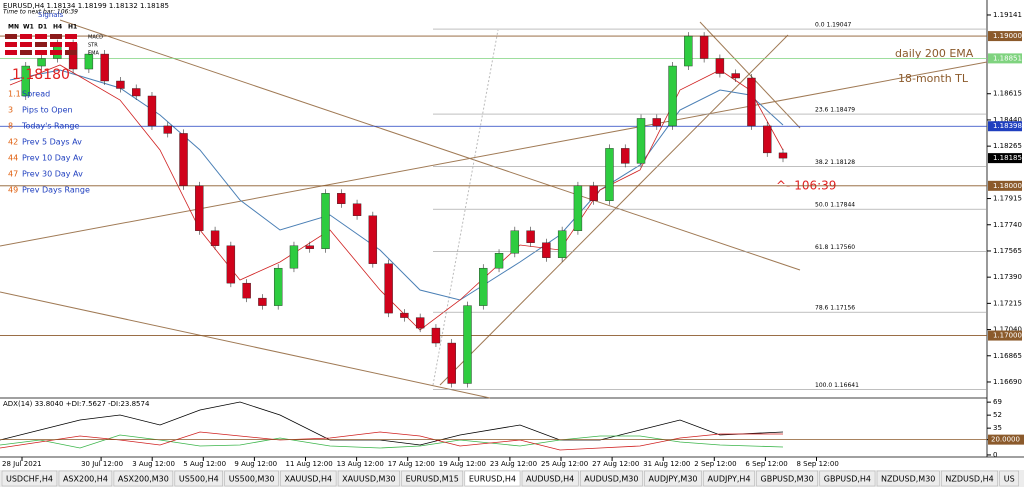 This screenshot has height=487, width=1024. I want to click on fib-anchor, so click(465, 207).